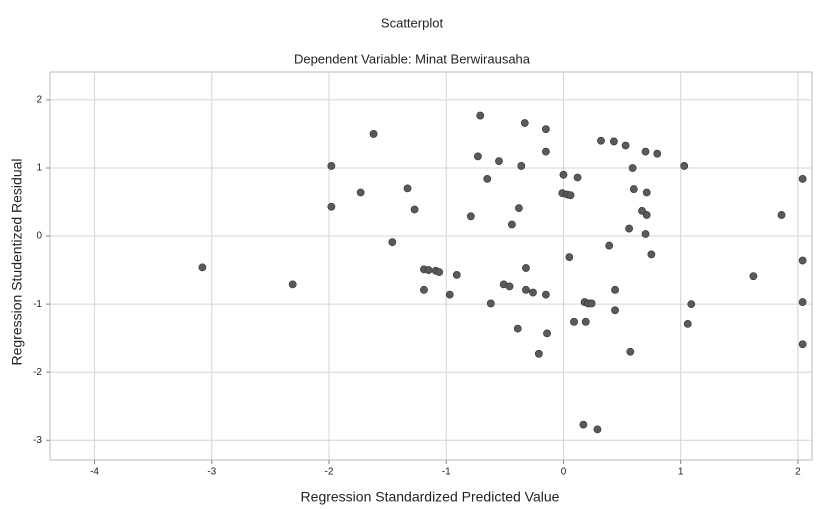 The width and height of the screenshot is (825, 509). I want to click on x-tick-label: 1, so click(681, 472).